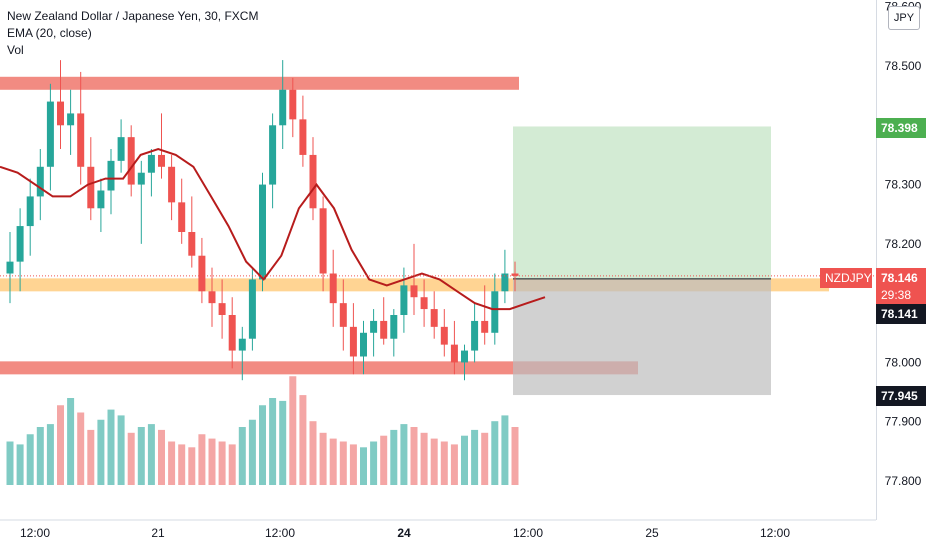 This screenshot has height=550, width=932. Describe the element at coordinates (319, 368) in the screenshot. I see `range-low-zone` at that location.